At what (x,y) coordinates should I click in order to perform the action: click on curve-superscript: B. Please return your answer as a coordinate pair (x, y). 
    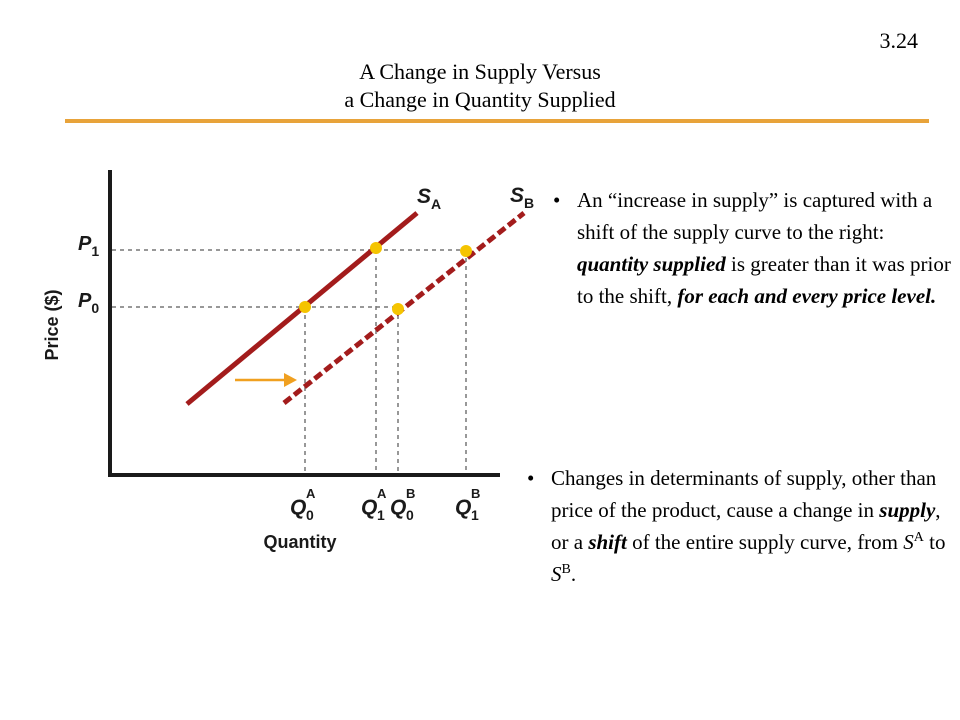
    Looking at the image, I should click on (566, 569).